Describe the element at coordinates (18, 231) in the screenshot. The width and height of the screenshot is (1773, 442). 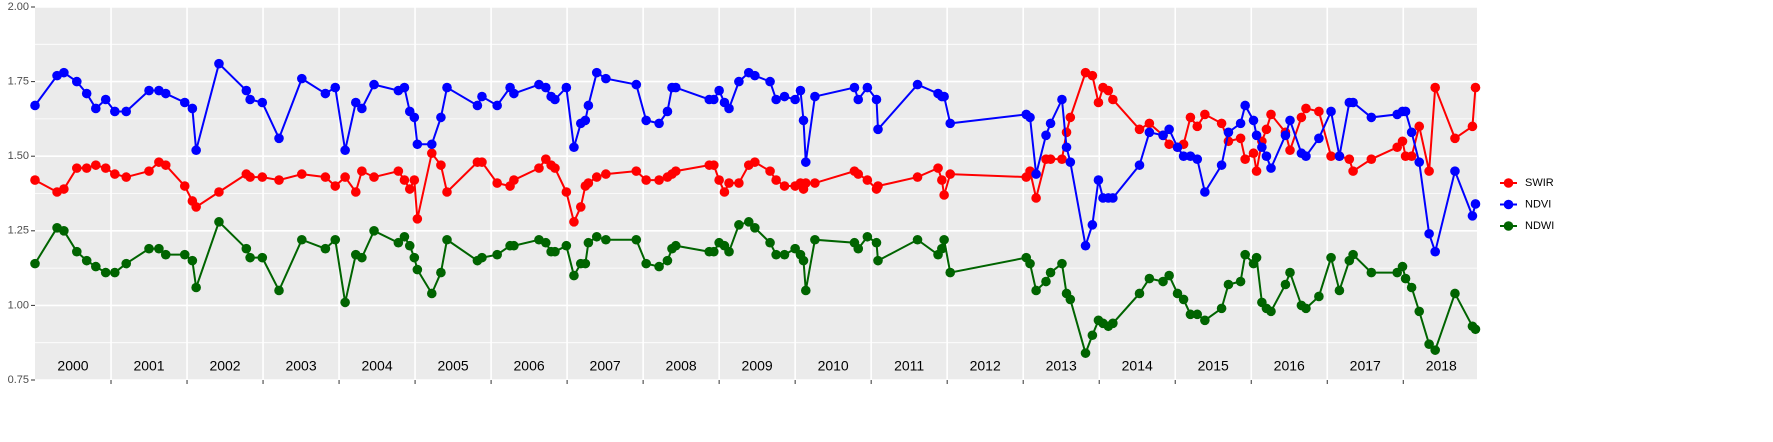
I see `y-tick-label: 1.25` at that location.